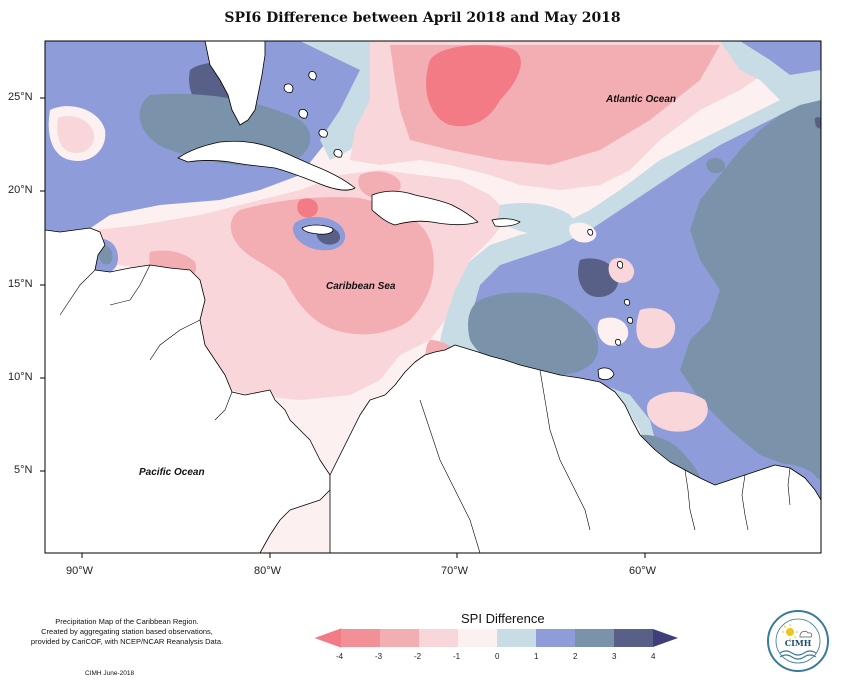 Image resolution: width=845 pixels, height=684 pixels. What do you see at coordinates (641, 99) in the screenshot?
I see `label-atlantic-ocean: Atlantic Ocean` at bounding box center [641, 99].